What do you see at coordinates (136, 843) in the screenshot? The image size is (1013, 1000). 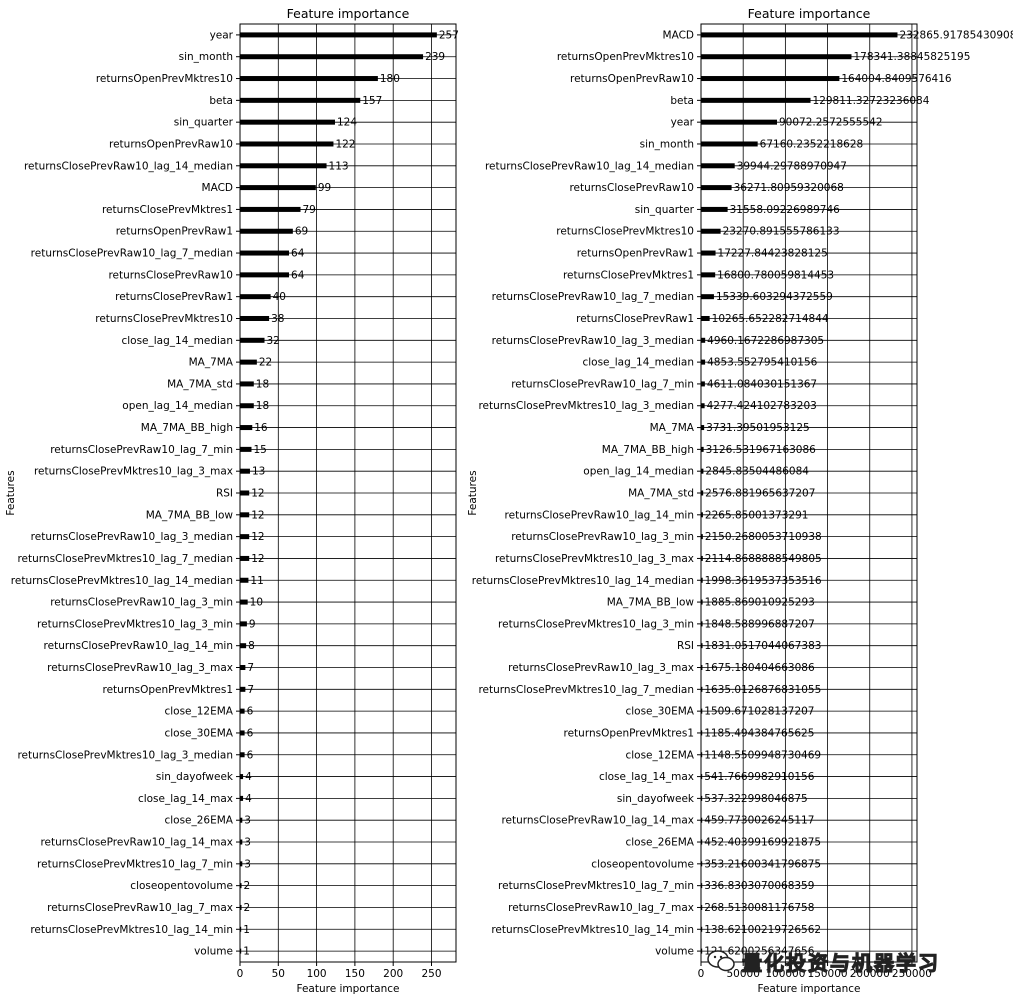 I see `category-label: returnsClosePrevRaw10_lag_14_max` at bounding box center [136, 843].